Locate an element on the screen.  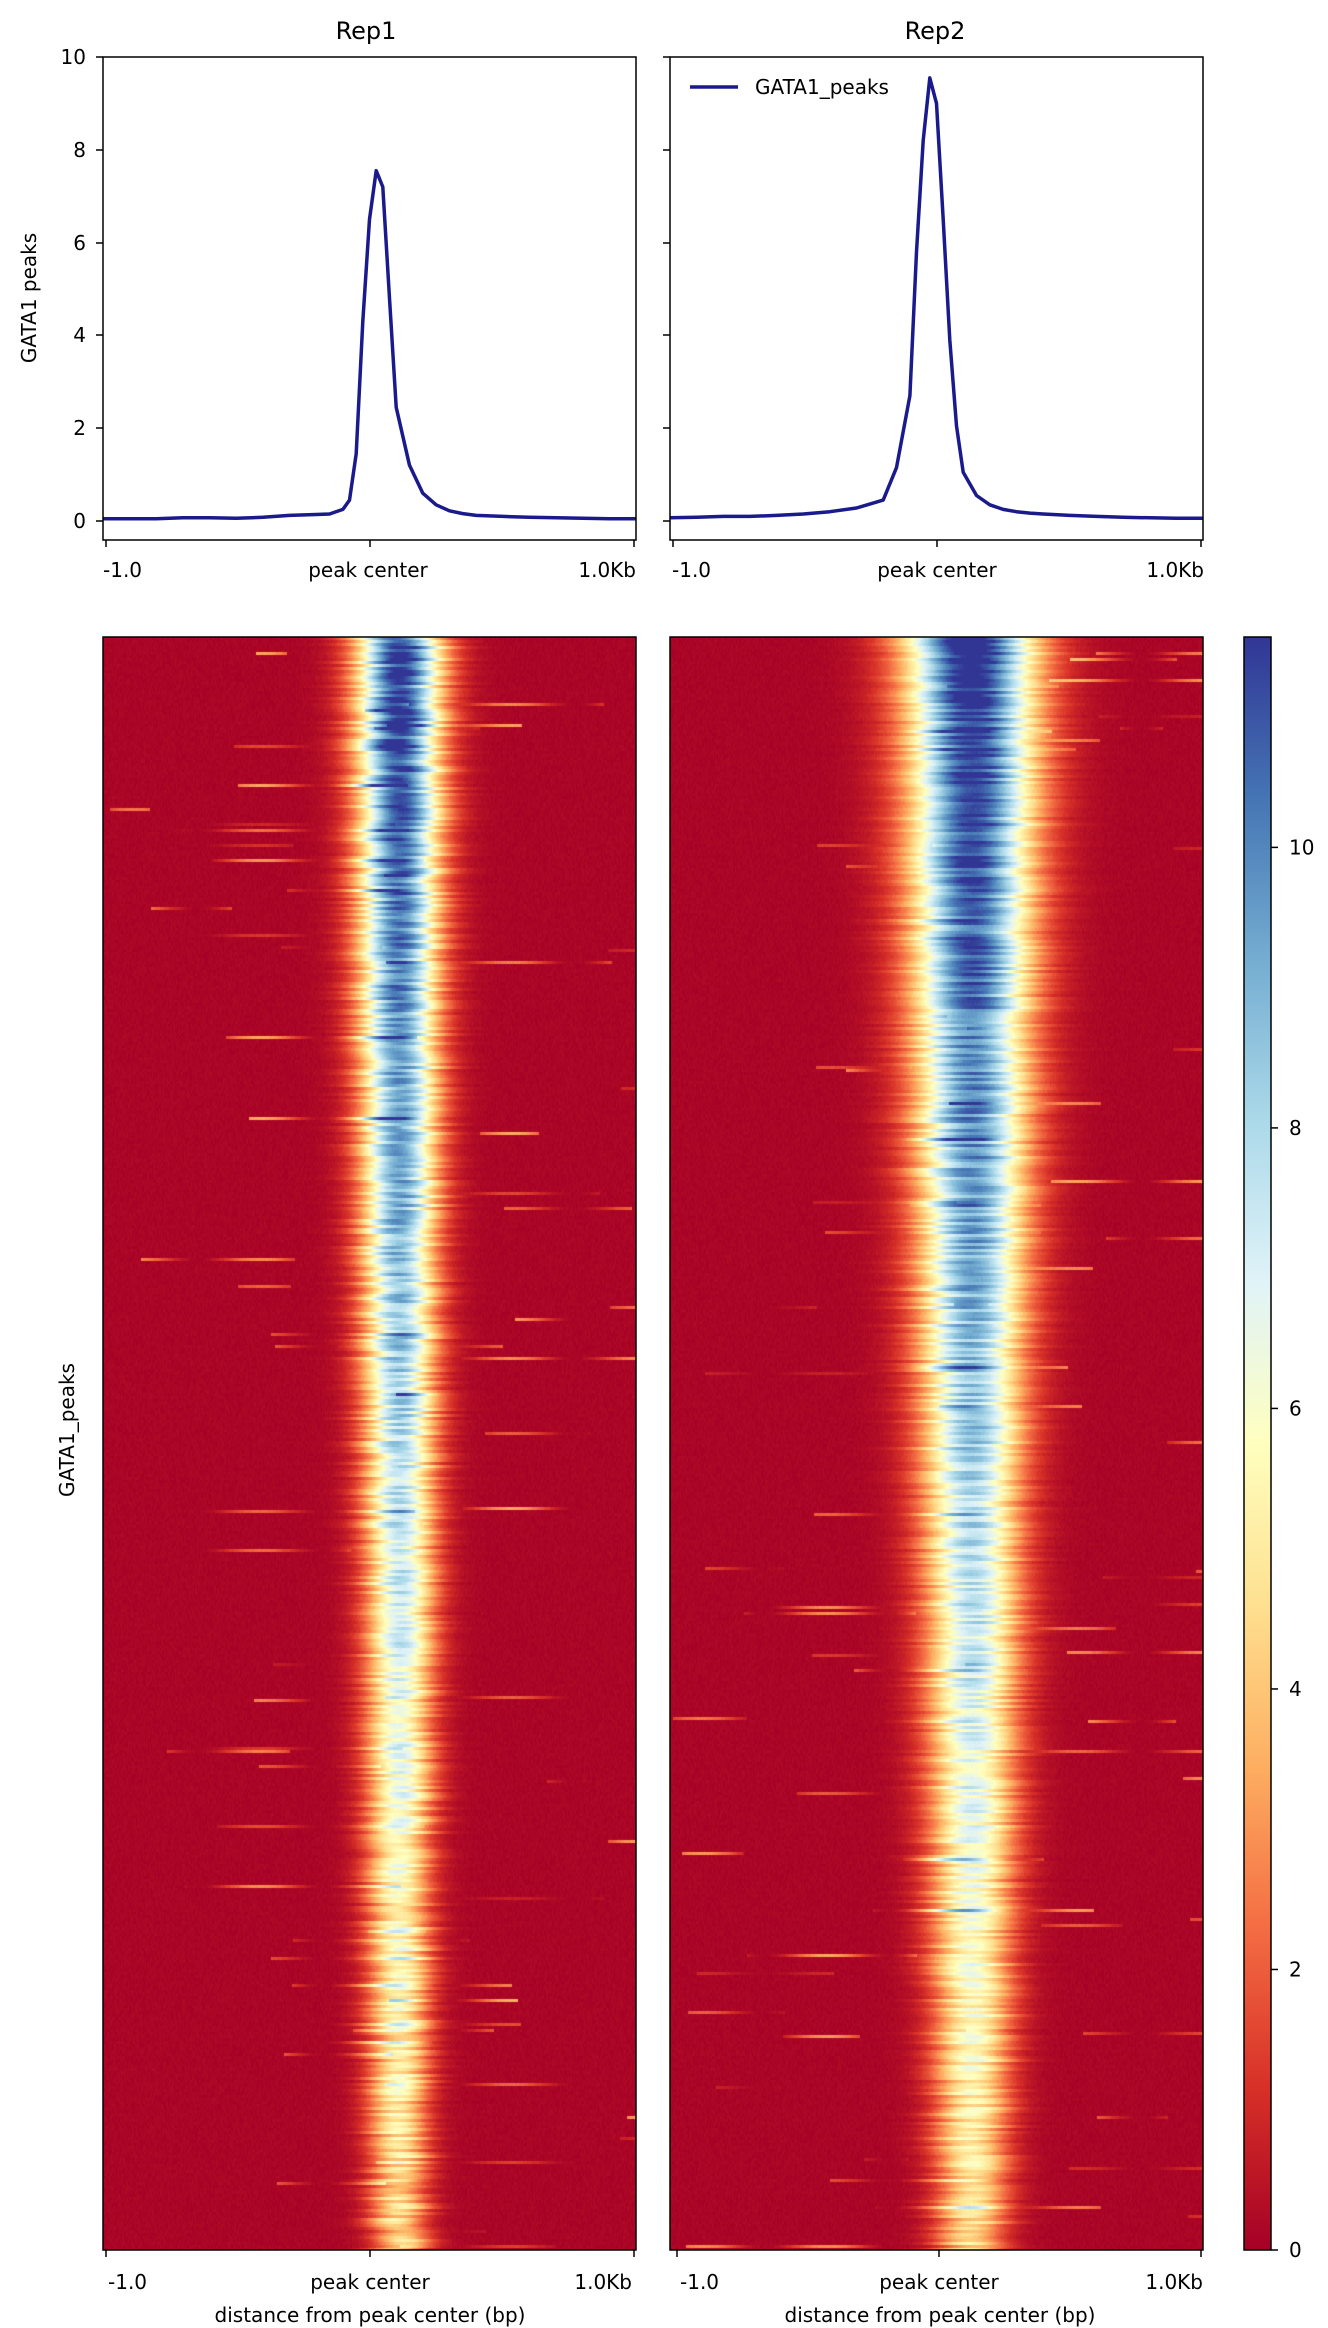
rep1-x-ticks: -1.0 peak center 1.0Kb is located at coordinates (369, 561).